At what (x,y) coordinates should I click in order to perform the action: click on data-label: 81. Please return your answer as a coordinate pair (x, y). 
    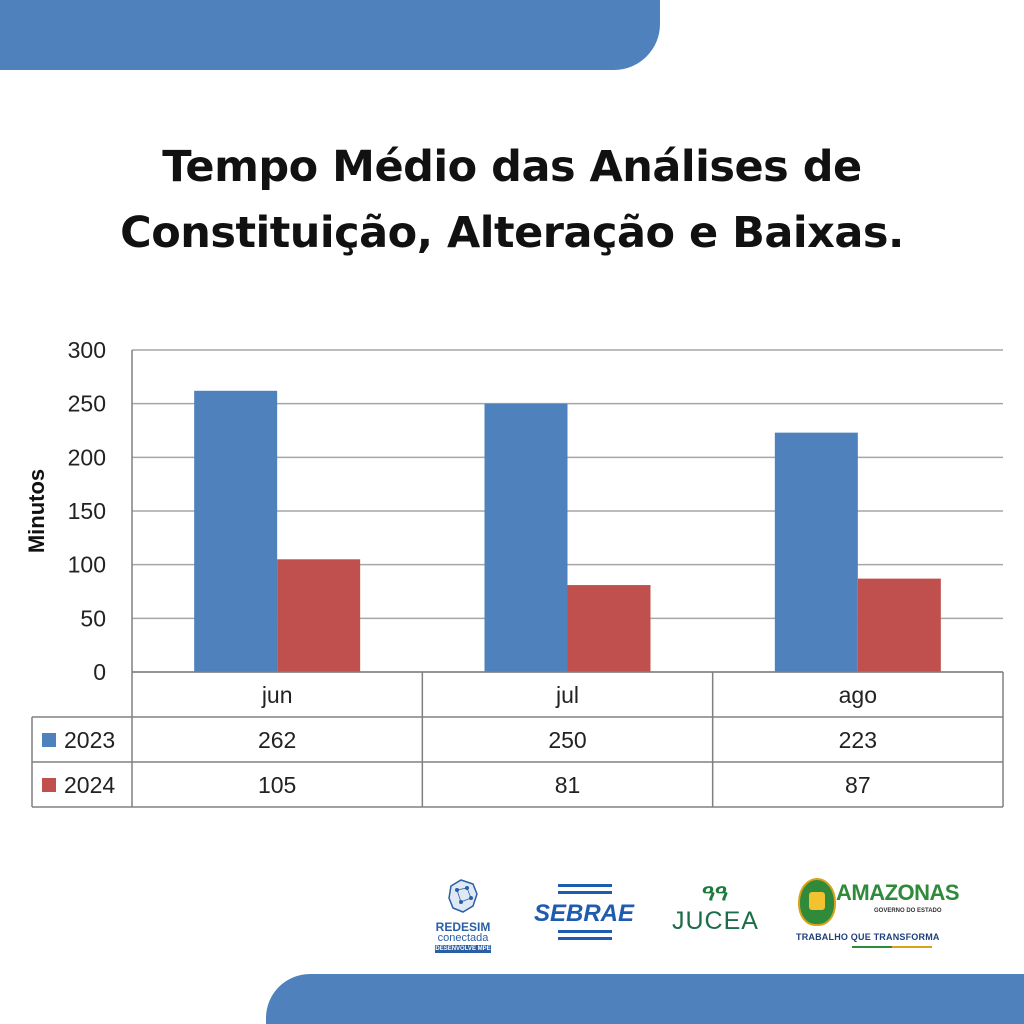
    Looking at the image, I should click on (568, 785).